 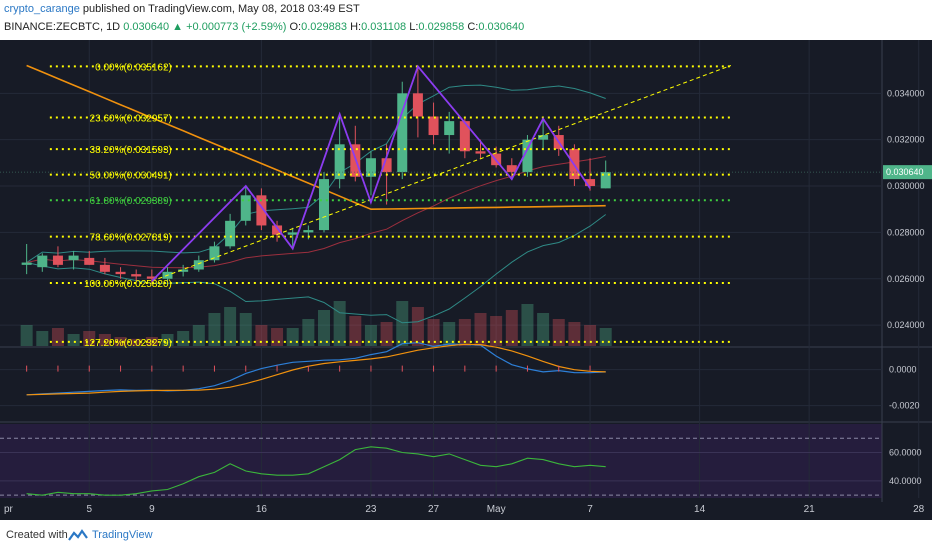 I want to click on macd-signal-line, so click(x=316, y=369).